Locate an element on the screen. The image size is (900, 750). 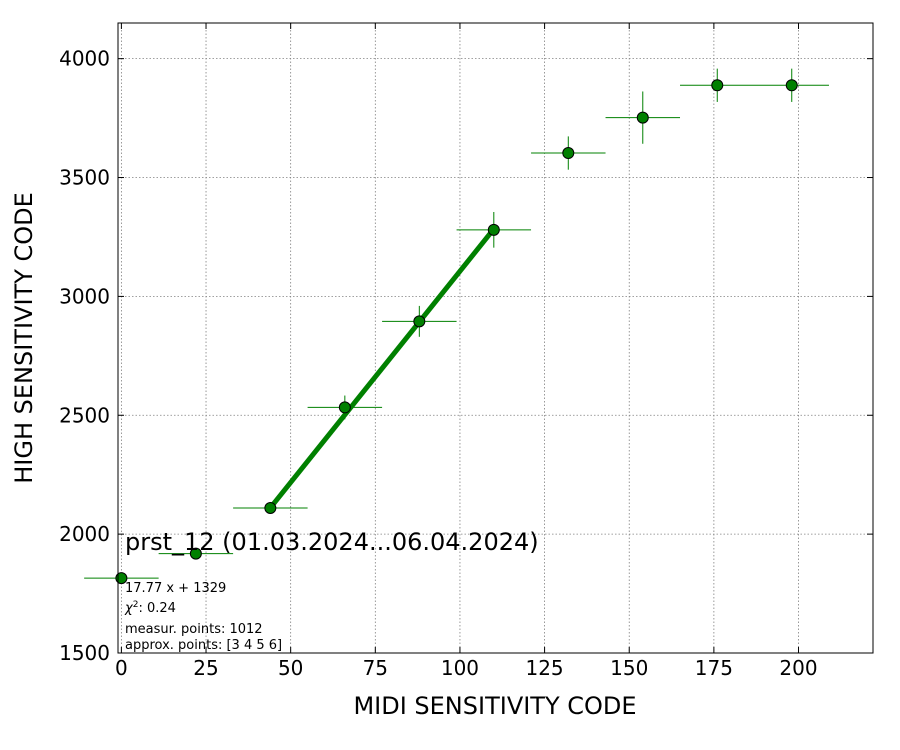
chart-annotation-title: prst_12 (01.03.2024...06.04.2024) is located at coordinates (332, 542).